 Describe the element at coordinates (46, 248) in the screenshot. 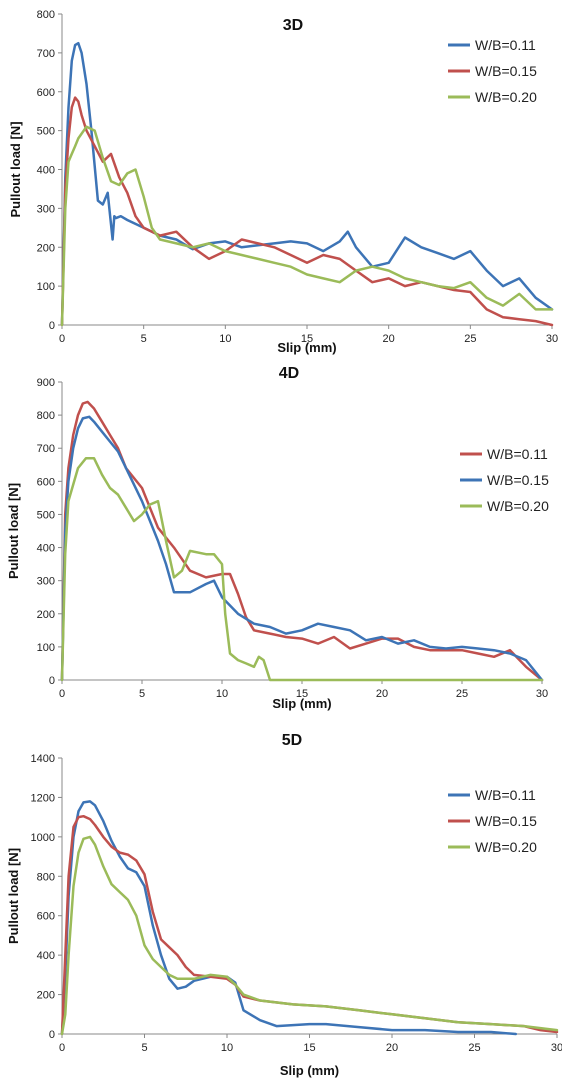

I see `chart-3d-y-tick-label: 200` at that location.